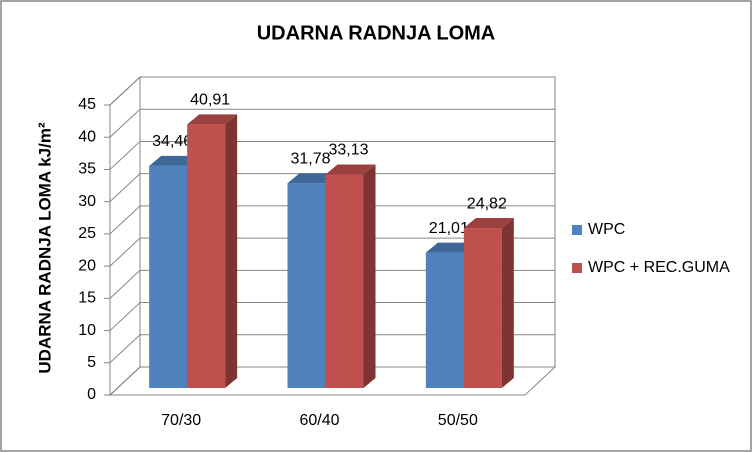  Describe the element at coordinates (449, 228) in the screenshot. I see `value-label: 21,01` at that location.